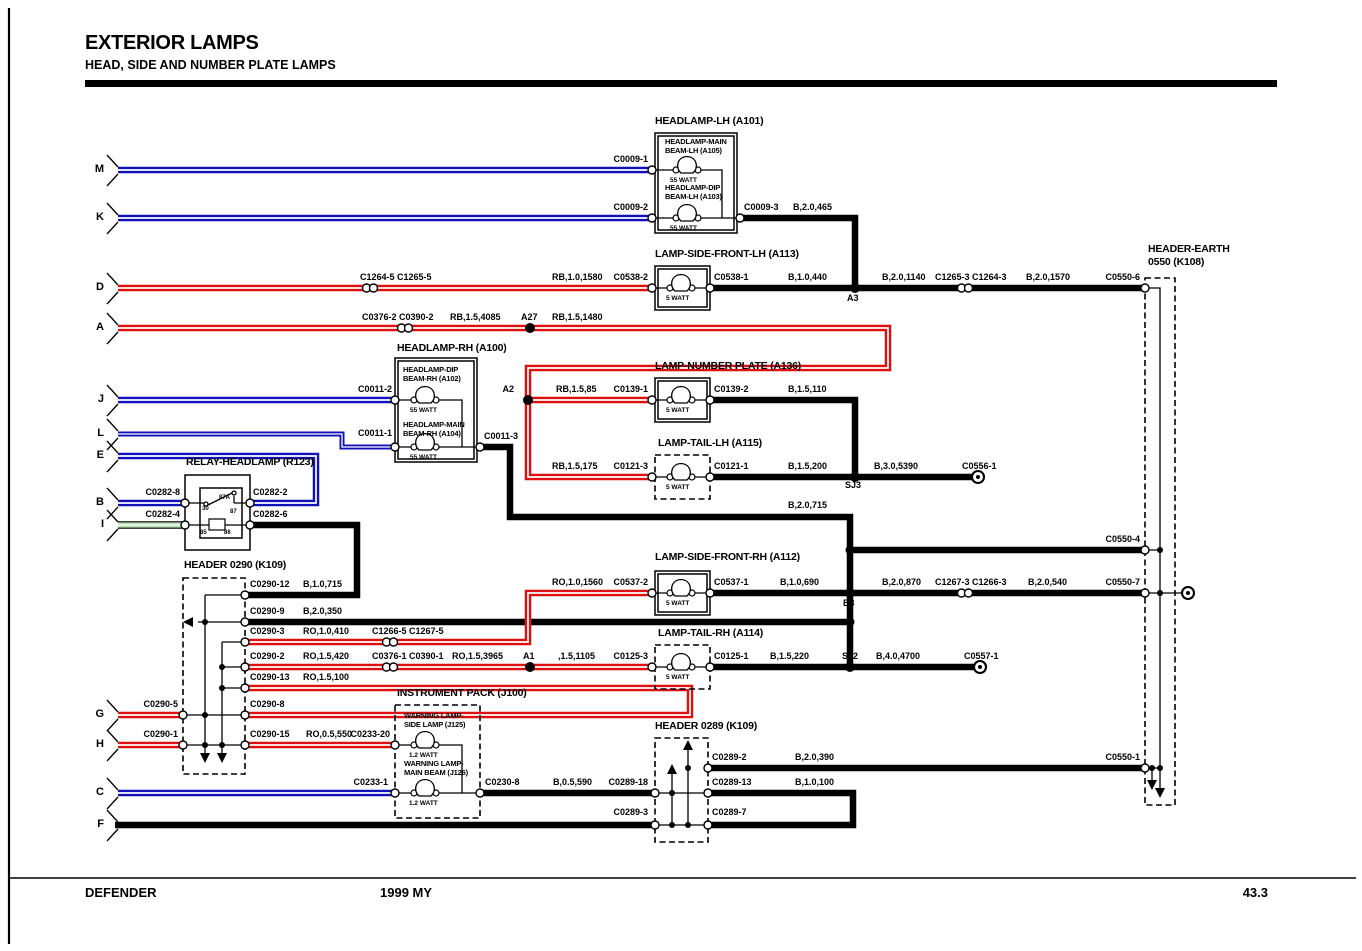  I want to click on component-title-header-earth-2: 0550 (K108), so click(1176, 262).